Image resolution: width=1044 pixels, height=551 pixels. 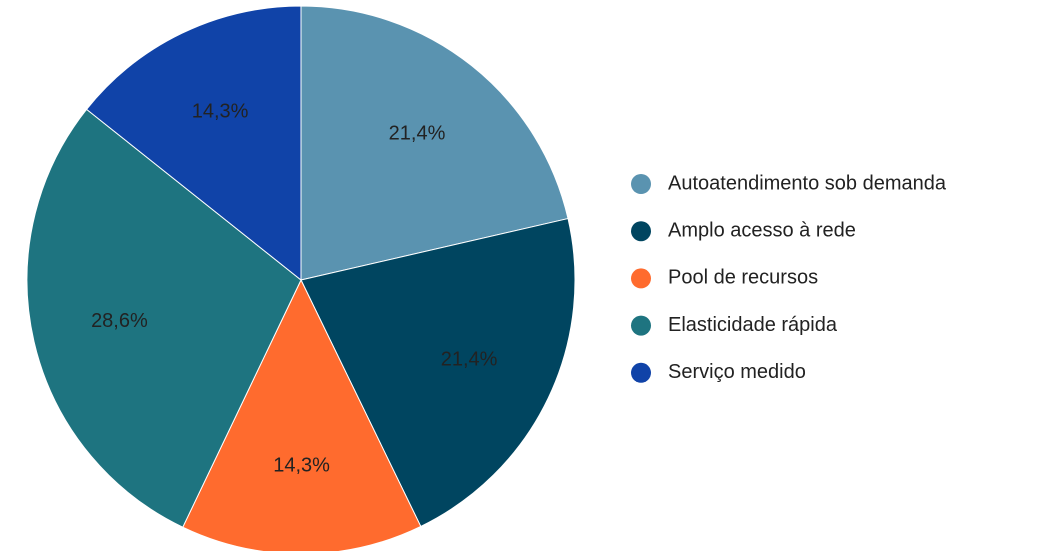 I want to click on legend-label: Serviço medido, so click(x=737, y=372).